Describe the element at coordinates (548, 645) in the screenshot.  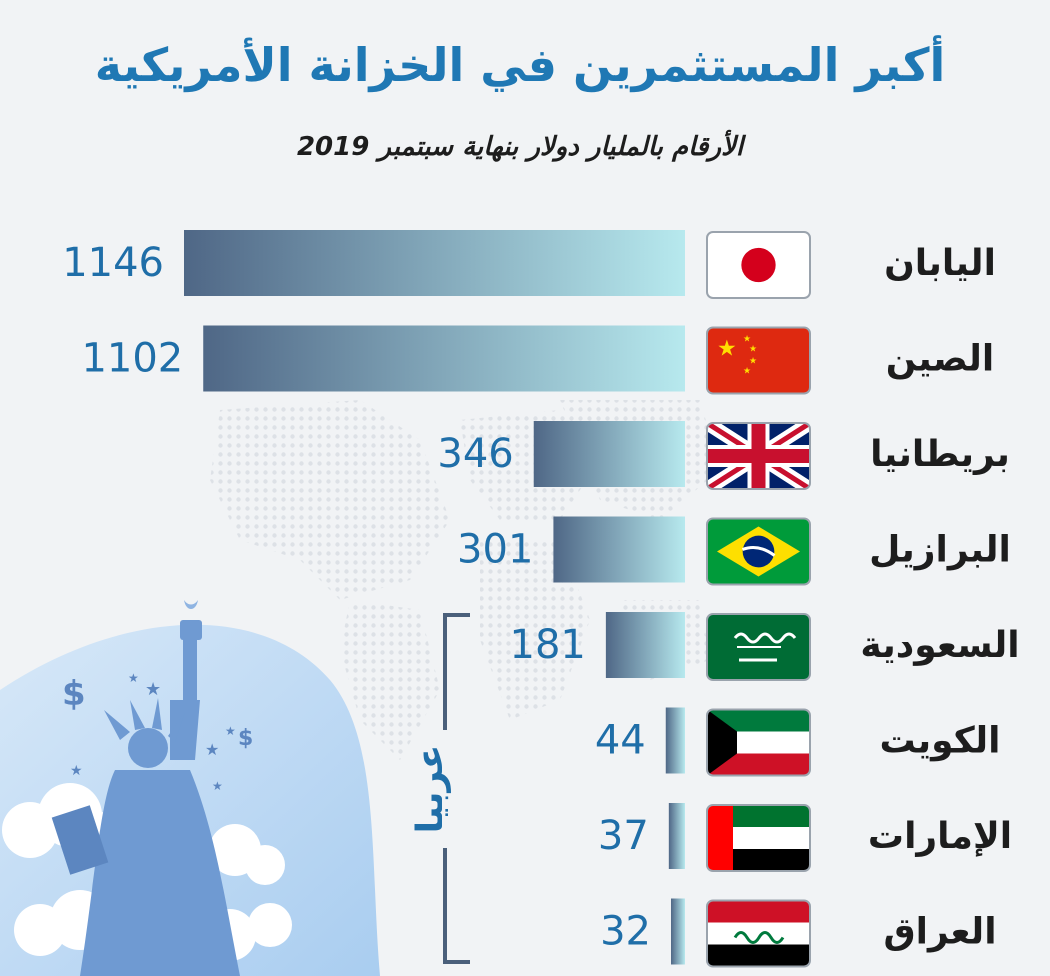
I see `value-label: 181` at that location.